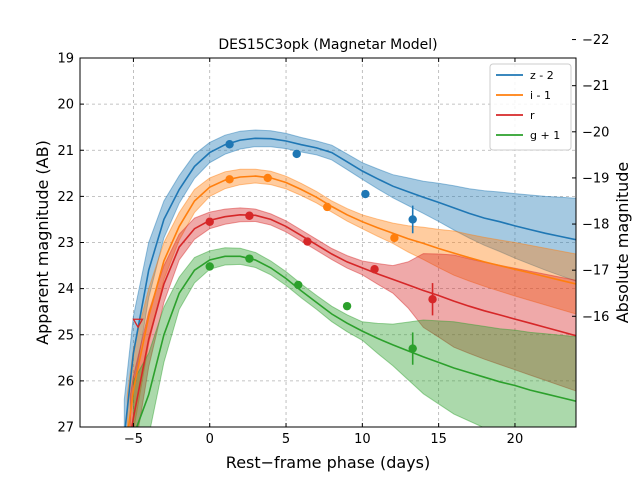  What do you see at coordinates (65, 381) in the screenshot?
I see `y-tick-label: 26` at bounding box center [65, 381].